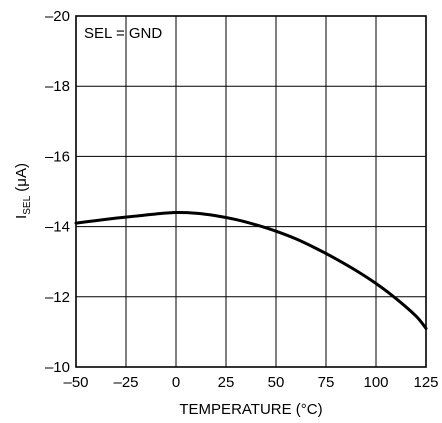 This screenshot has width=442, height=423. I want to click on x-tick-label: 75, so click(326, 382).